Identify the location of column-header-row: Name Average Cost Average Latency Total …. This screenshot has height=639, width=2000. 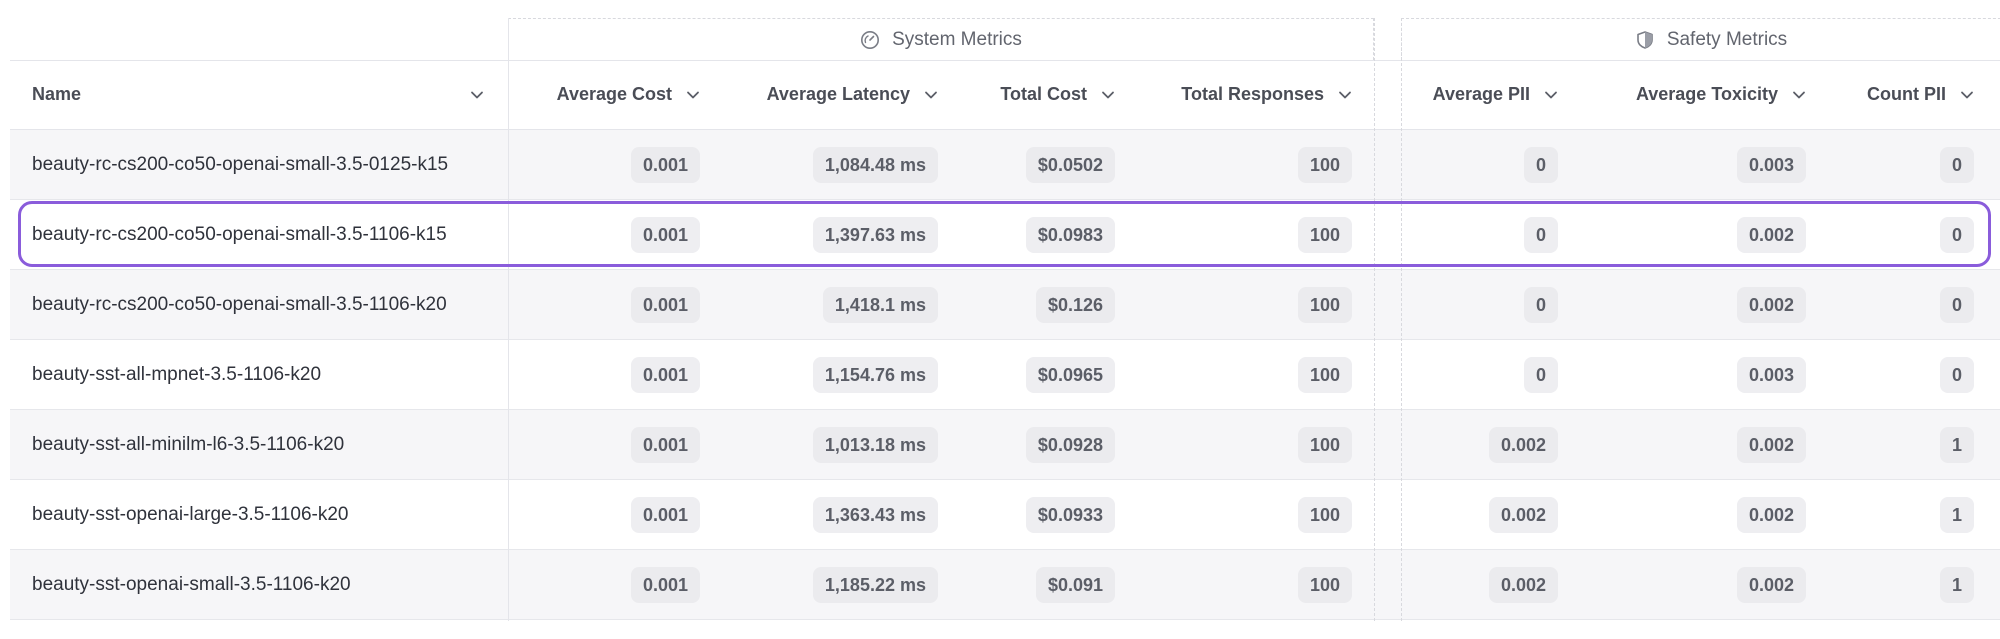
(1005, 95).